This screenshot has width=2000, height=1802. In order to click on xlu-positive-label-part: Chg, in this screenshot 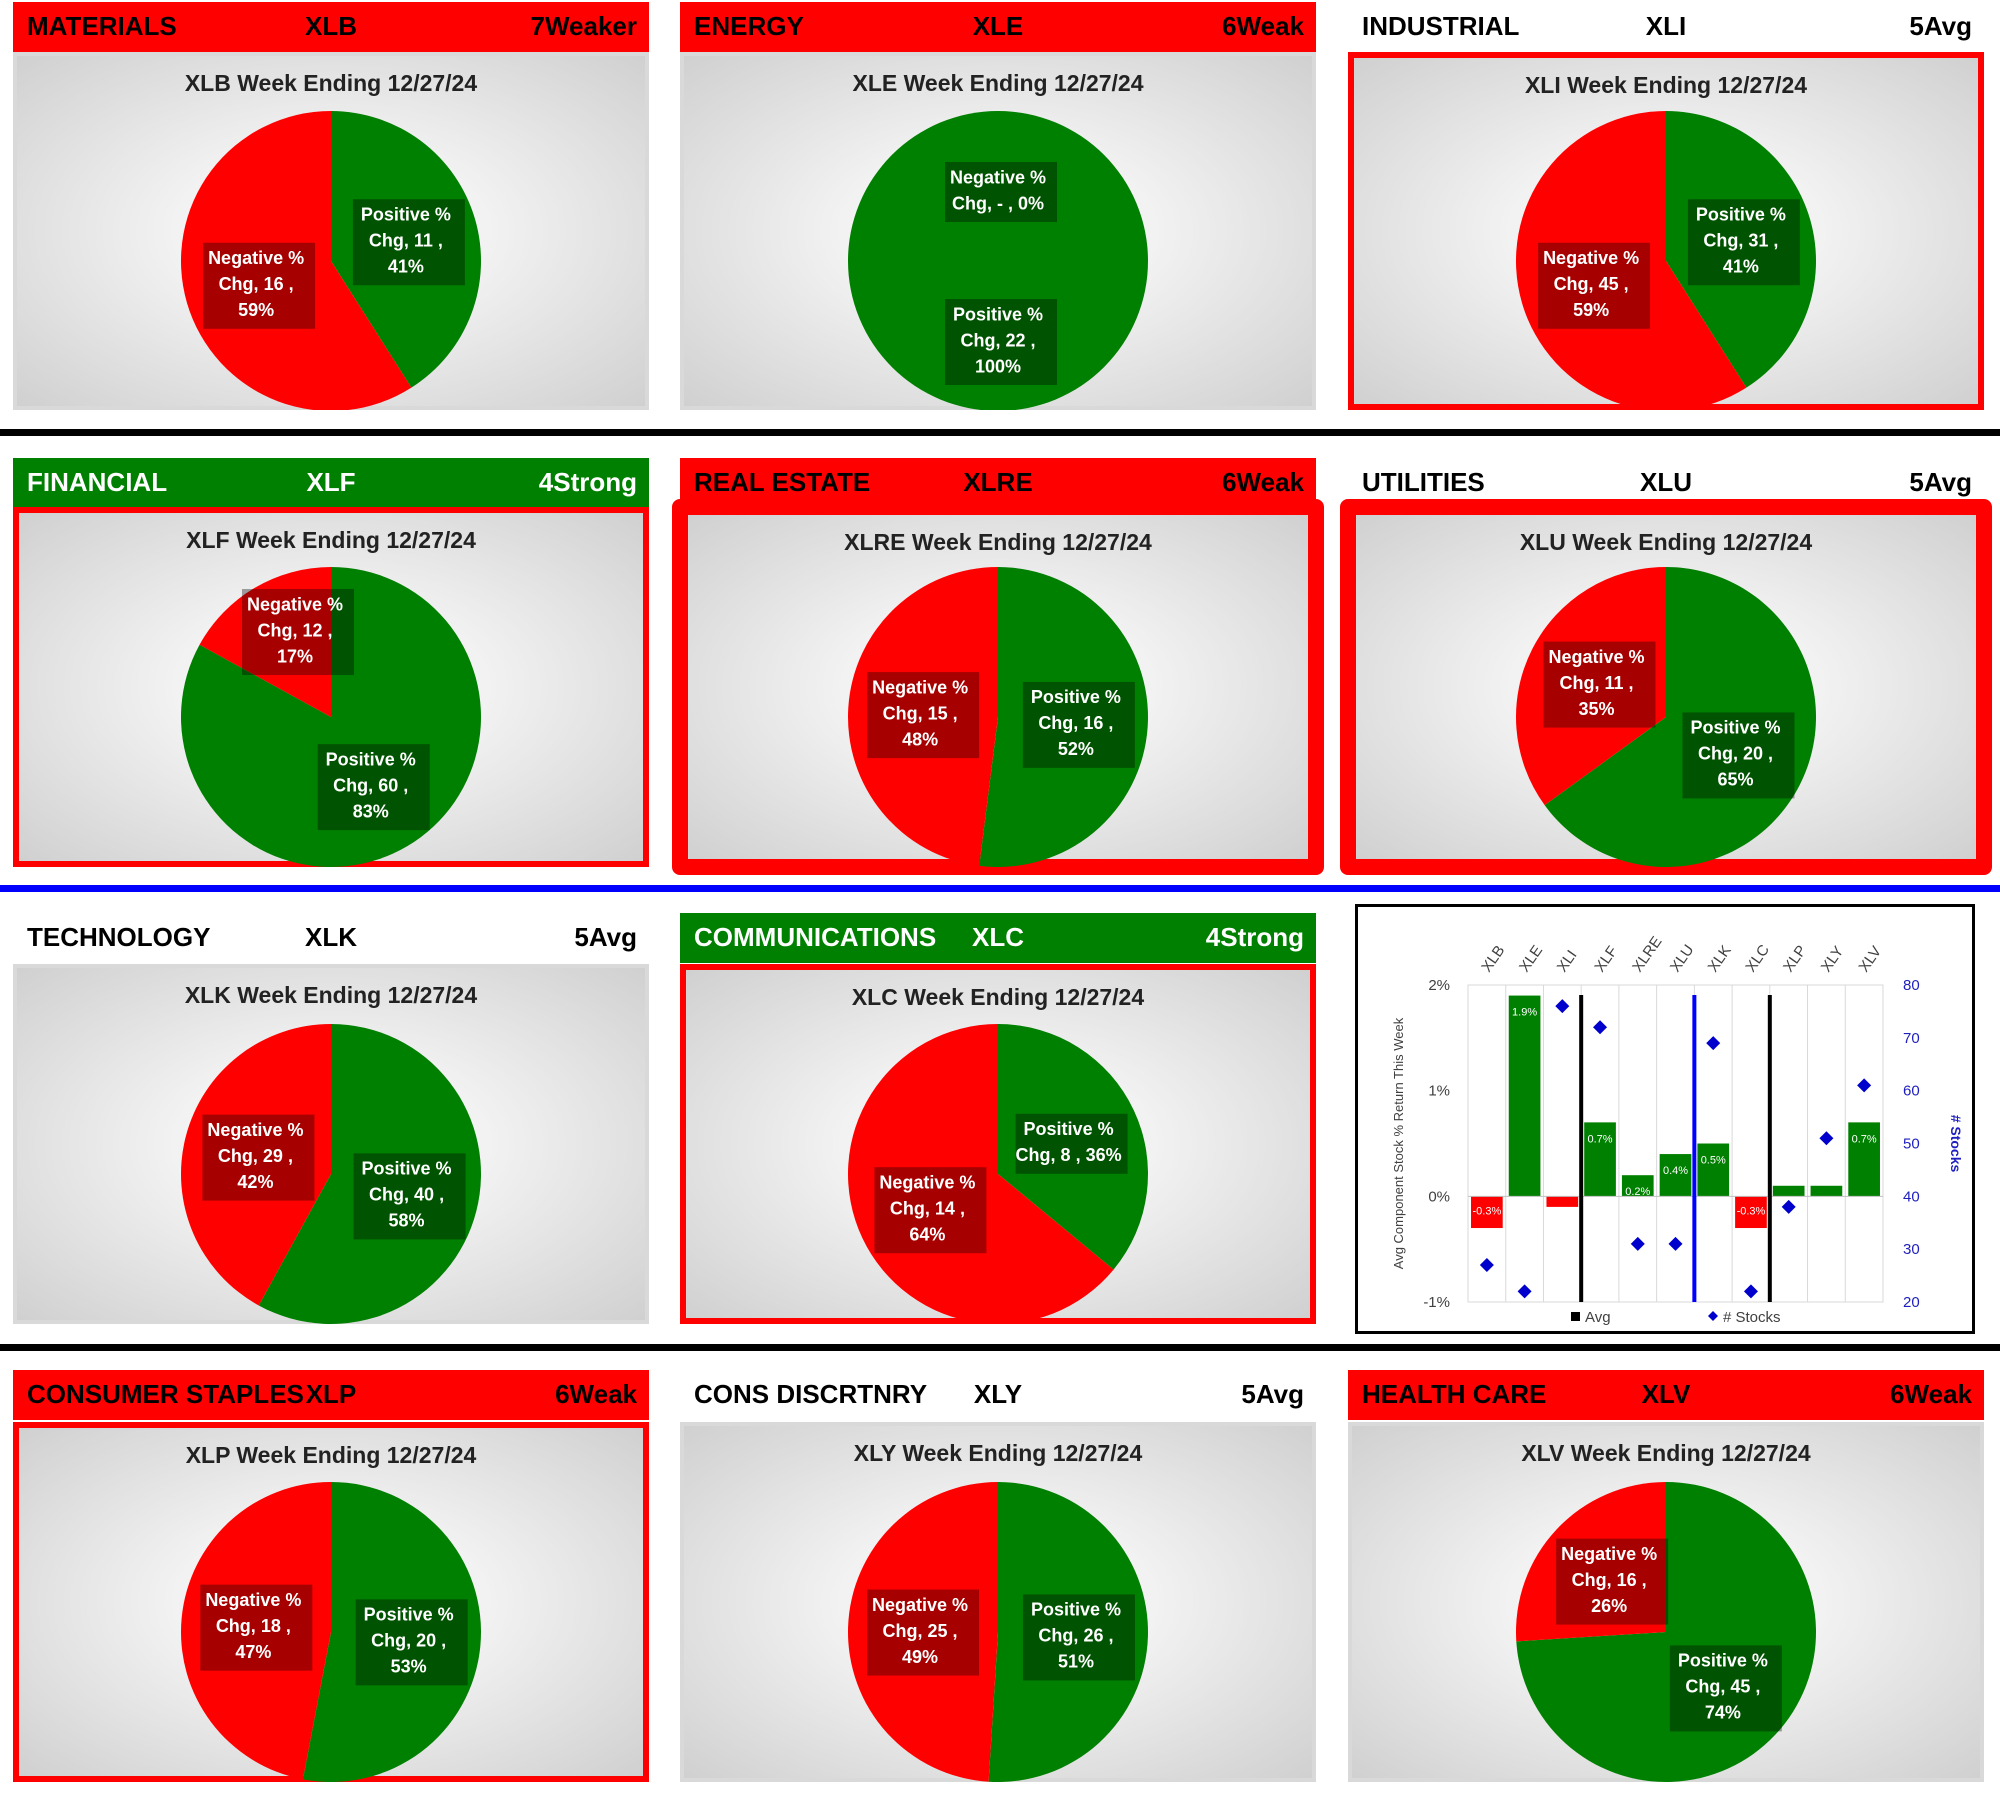, I will do `click(1718, 754)`.